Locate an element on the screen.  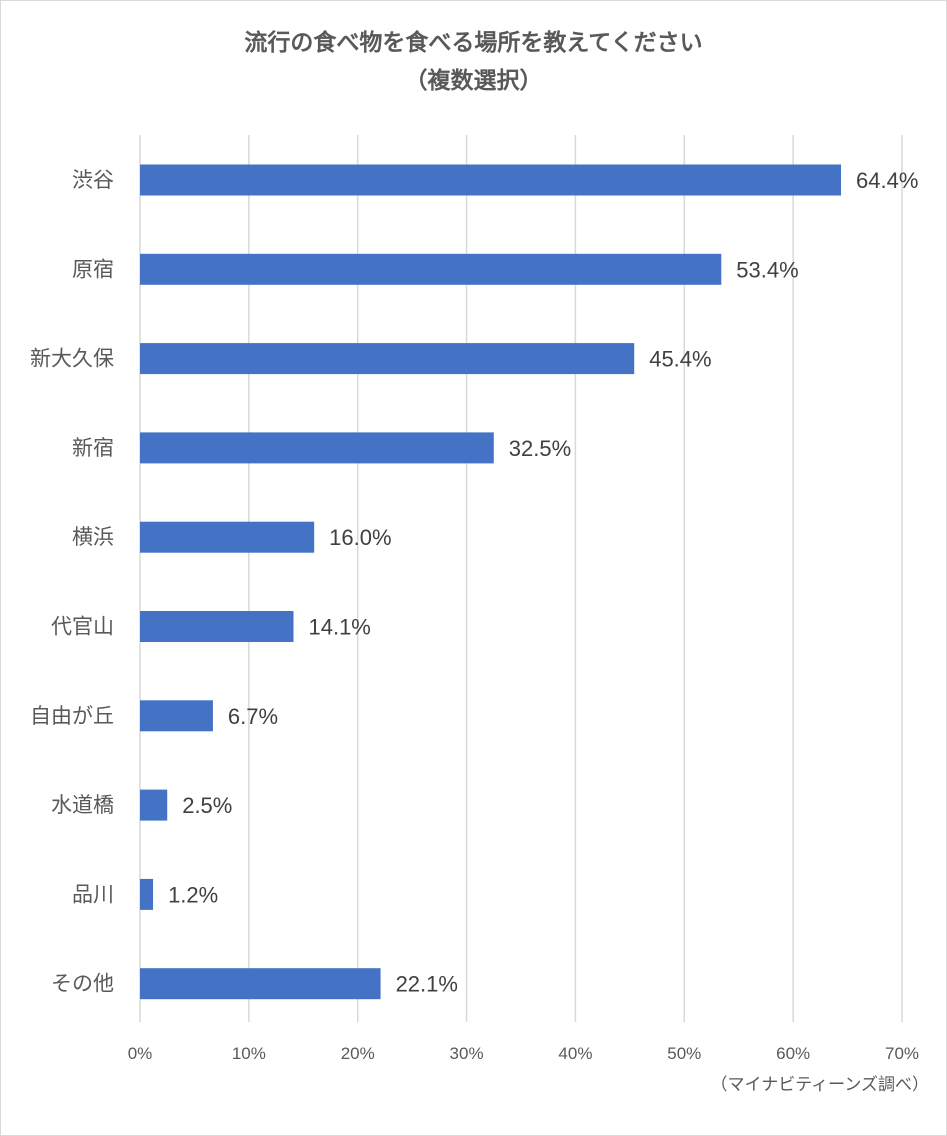
value-label: 6.7% is located at coordinates (253, 716).